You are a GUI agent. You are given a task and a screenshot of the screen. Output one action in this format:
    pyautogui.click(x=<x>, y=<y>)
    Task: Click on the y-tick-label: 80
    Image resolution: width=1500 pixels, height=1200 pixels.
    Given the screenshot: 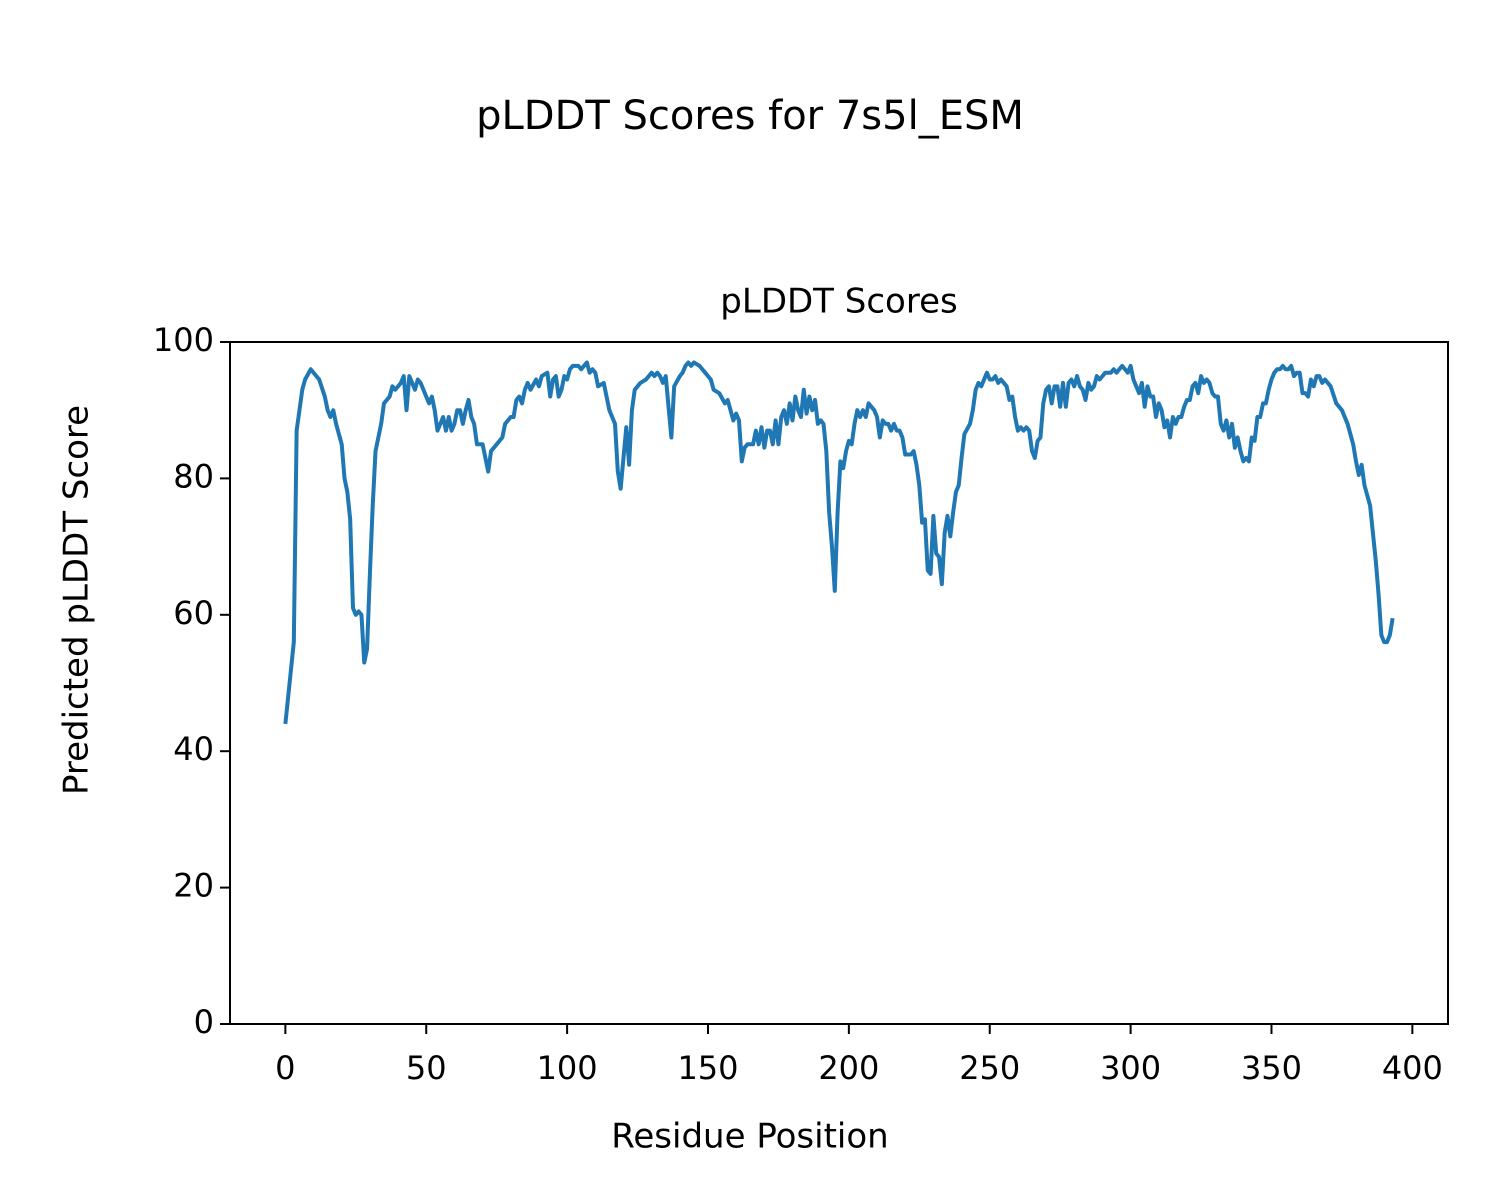 What is the action you would take?
    pyautogui.click(x=193, y=476)
    